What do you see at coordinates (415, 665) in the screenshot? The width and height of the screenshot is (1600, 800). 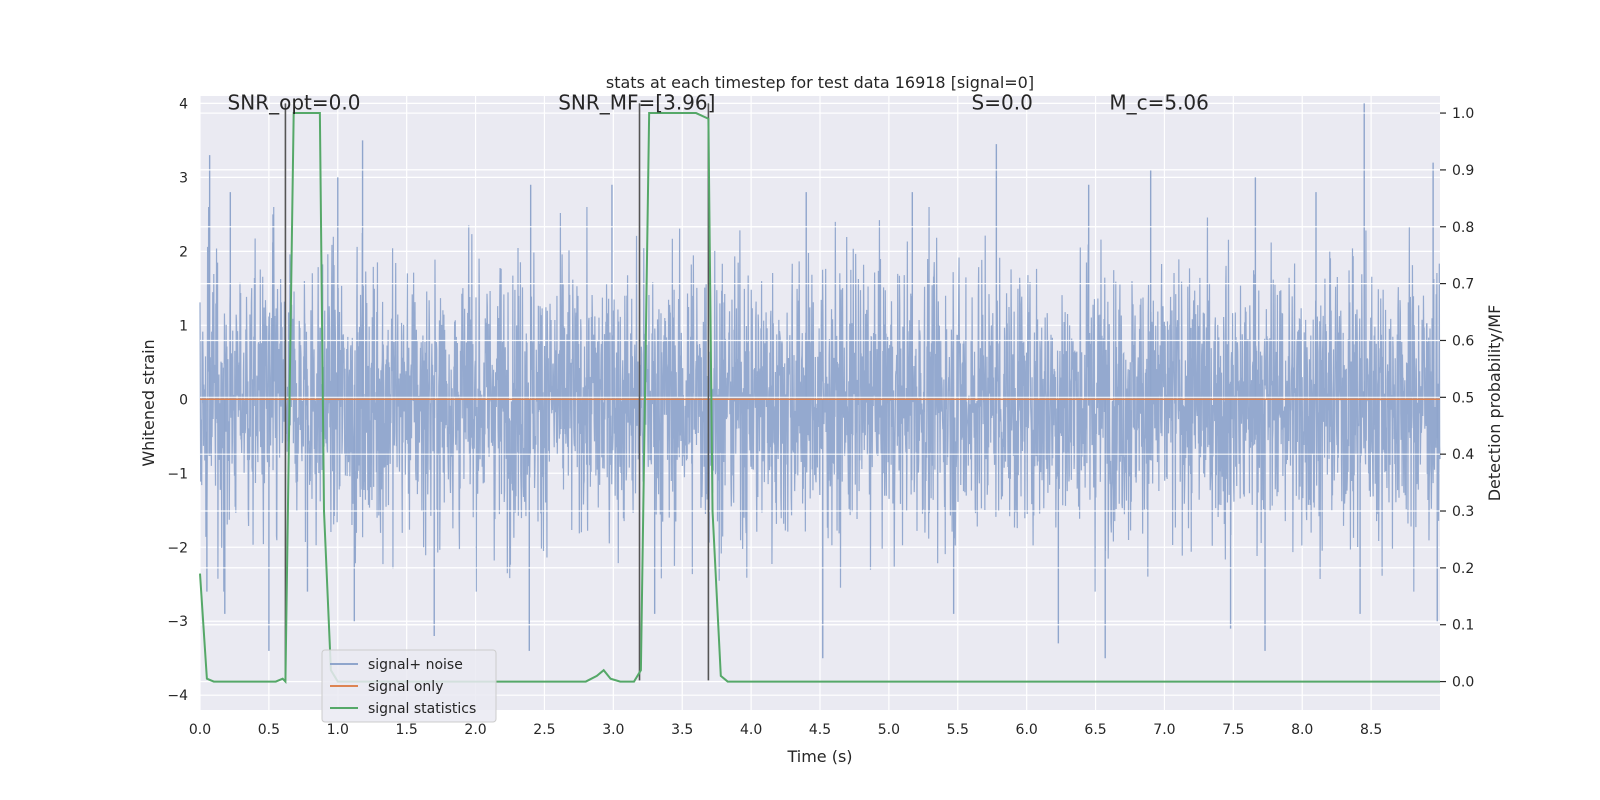 I see `legend-label: signal+ noise` at bounding box center [415, 665].